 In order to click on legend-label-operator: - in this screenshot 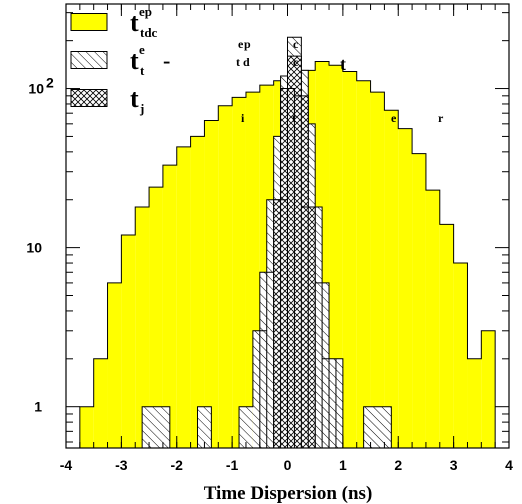, I will do `click(166, 60)`.